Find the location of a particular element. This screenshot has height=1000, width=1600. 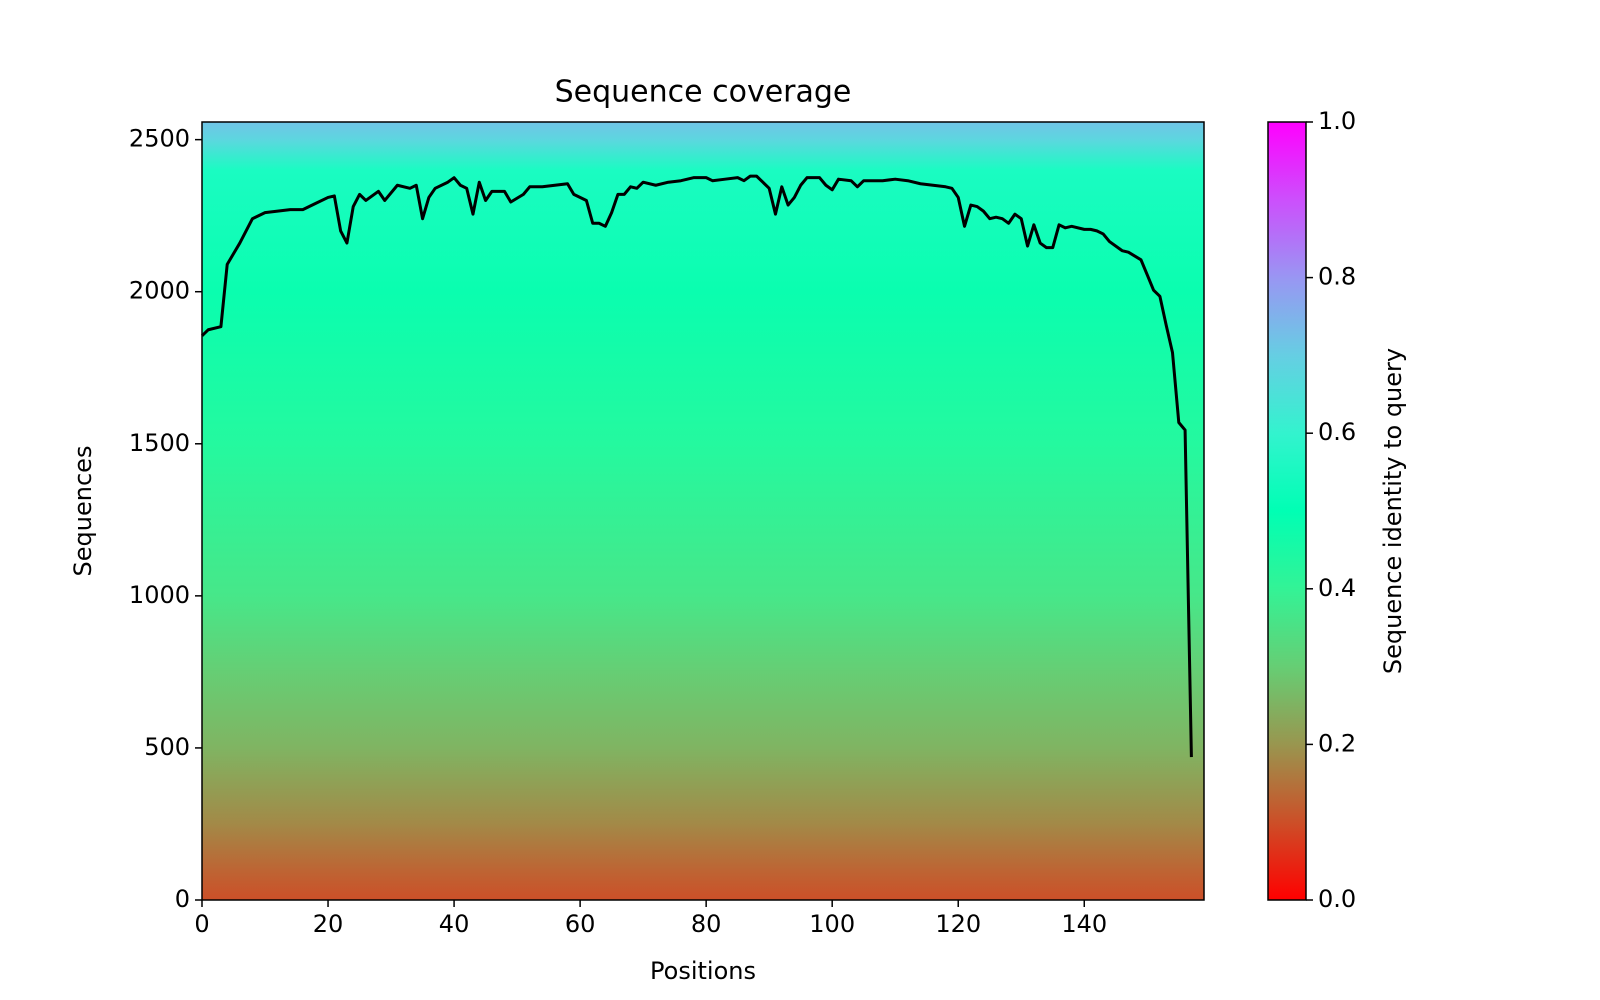

y-tick-label: 0 is located at coordinates (182, 899).